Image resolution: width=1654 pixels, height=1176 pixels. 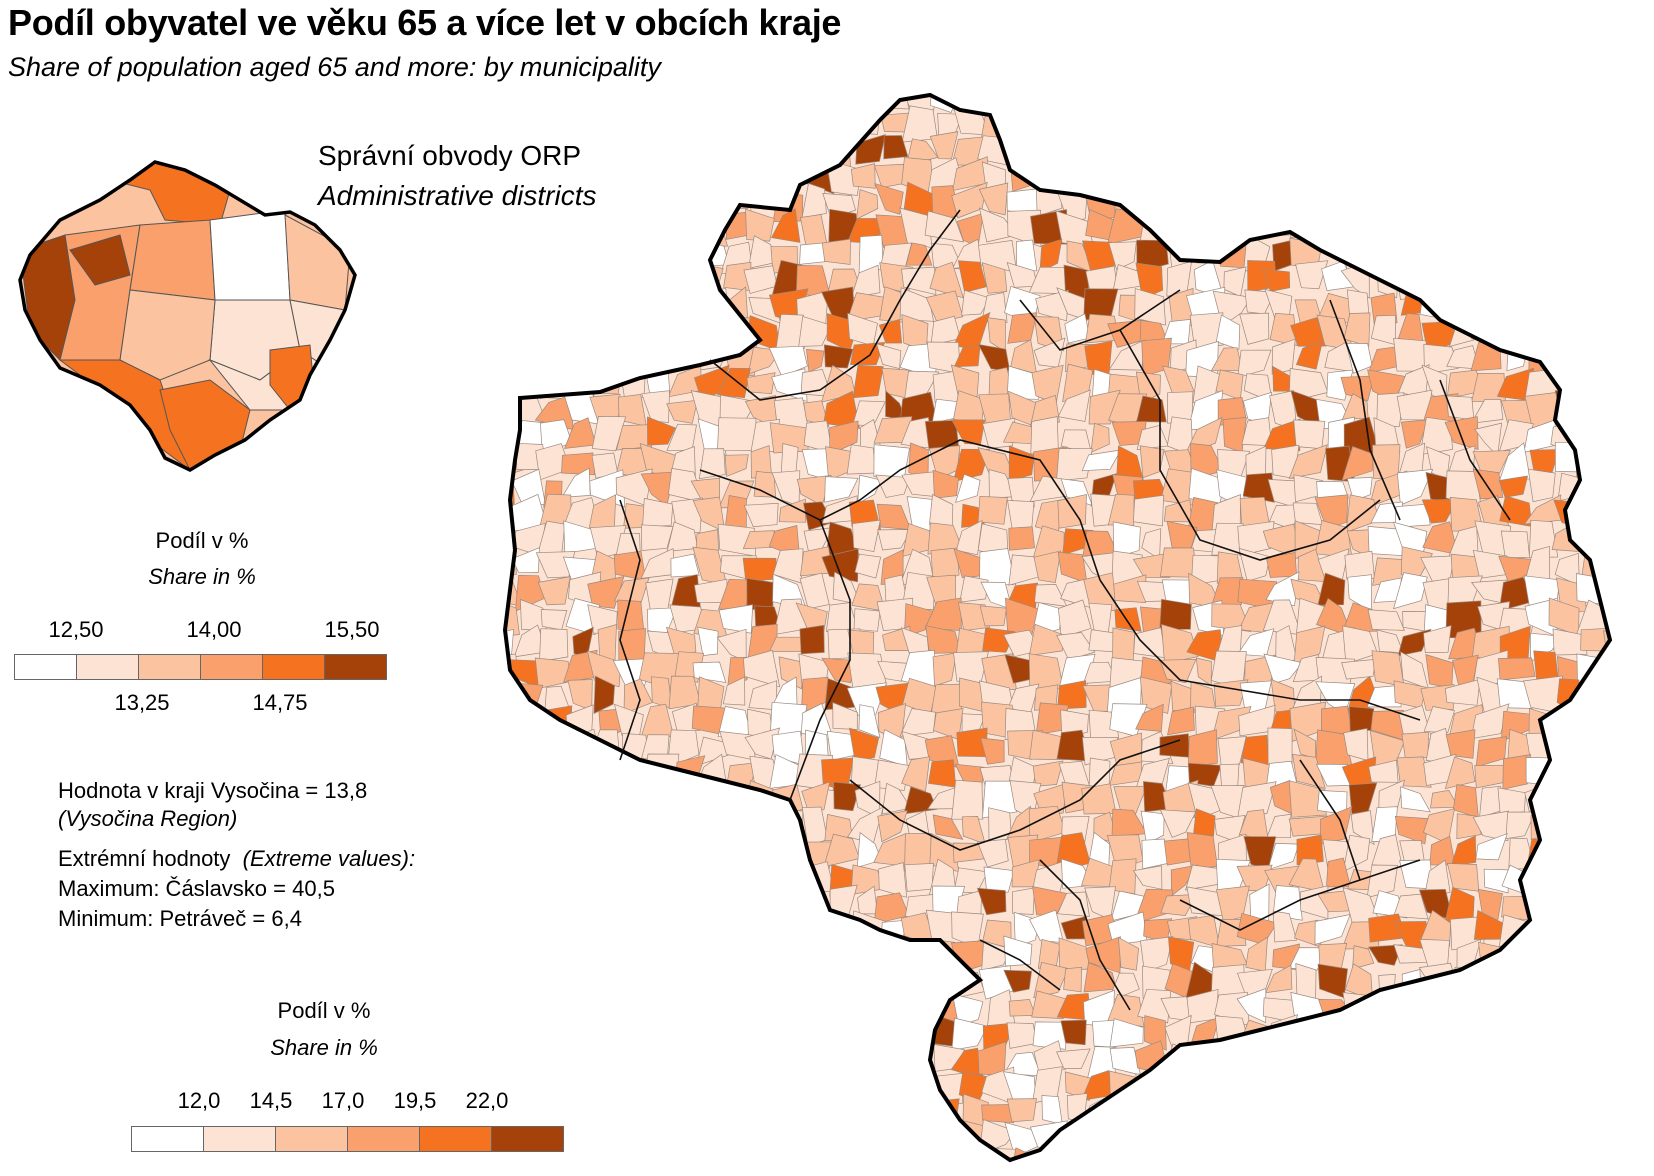 What do you see at coordinates (148, 818) in the screenshot?
I see `region-value-en: (Vysočina Region)` at bounding box center [148, 818].